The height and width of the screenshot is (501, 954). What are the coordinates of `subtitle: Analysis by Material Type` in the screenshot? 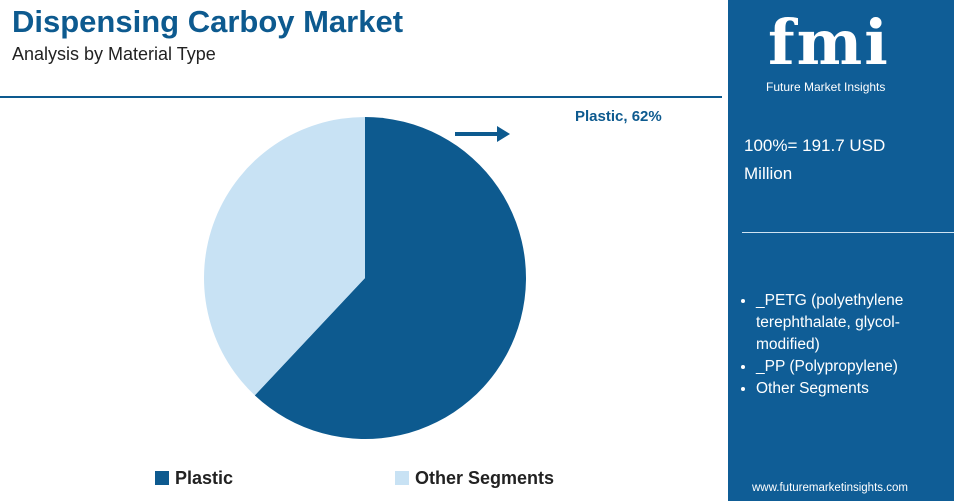 It's located at (114, 54).